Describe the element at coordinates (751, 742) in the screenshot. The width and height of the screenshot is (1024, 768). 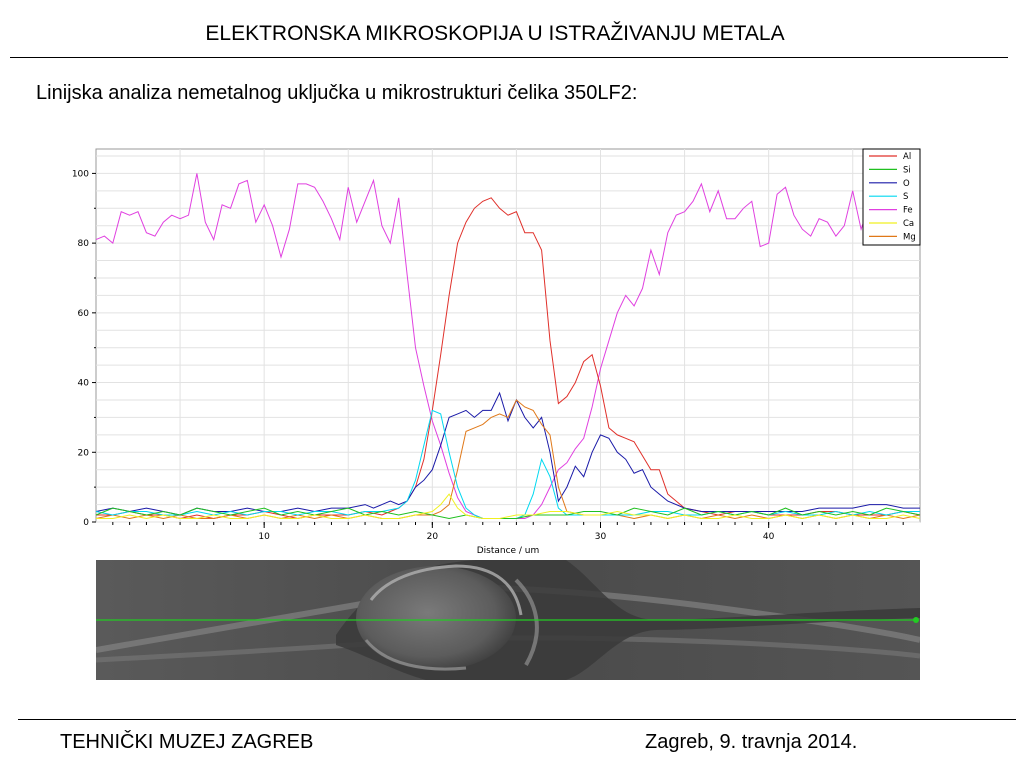
I see `footer-date: Zagreb, 9. travnja 2014.` at that location.